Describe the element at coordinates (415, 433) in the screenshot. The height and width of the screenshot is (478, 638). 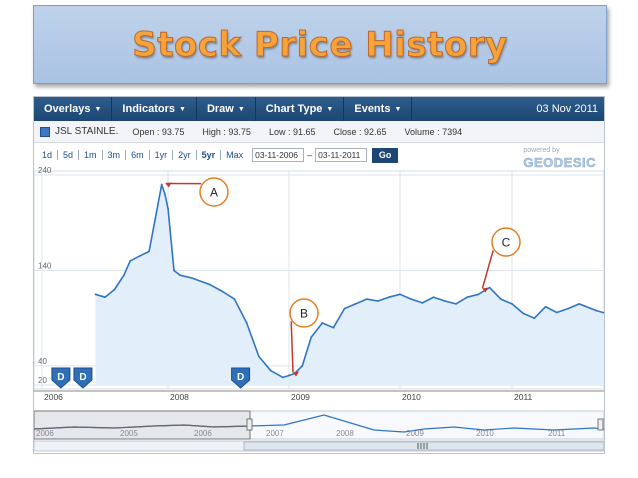
I see `navigator-label: 2009` at that location.